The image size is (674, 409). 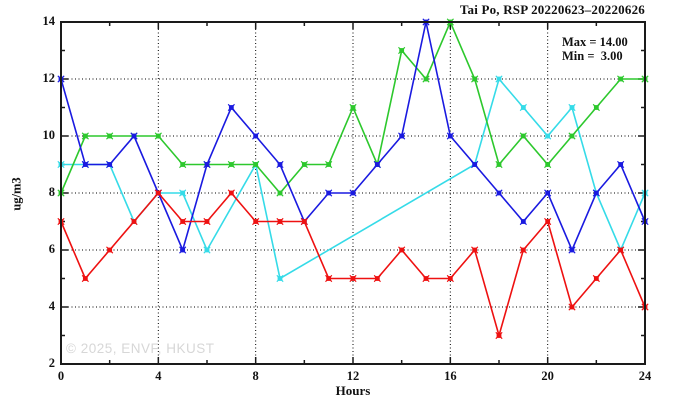 What do you see at coordinates (595, 42) in the screenshot?
I see `max-value-label: Max = 14.00` at bounding box center [595, 42].